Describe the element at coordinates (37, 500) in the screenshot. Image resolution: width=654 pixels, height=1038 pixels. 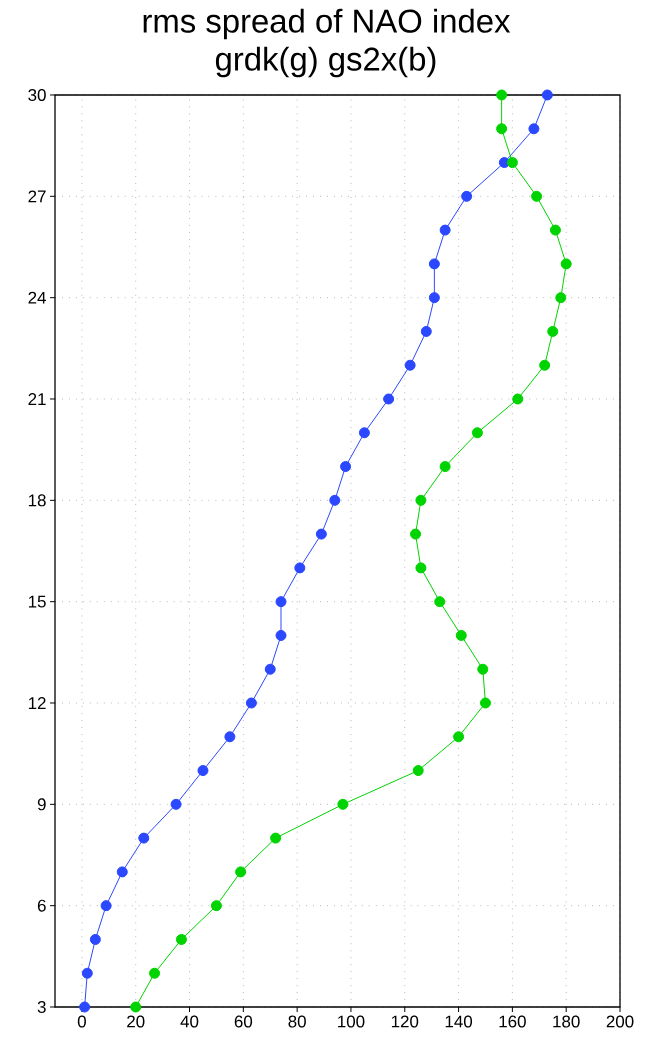
I see `y-tick-label: 18` at that location.